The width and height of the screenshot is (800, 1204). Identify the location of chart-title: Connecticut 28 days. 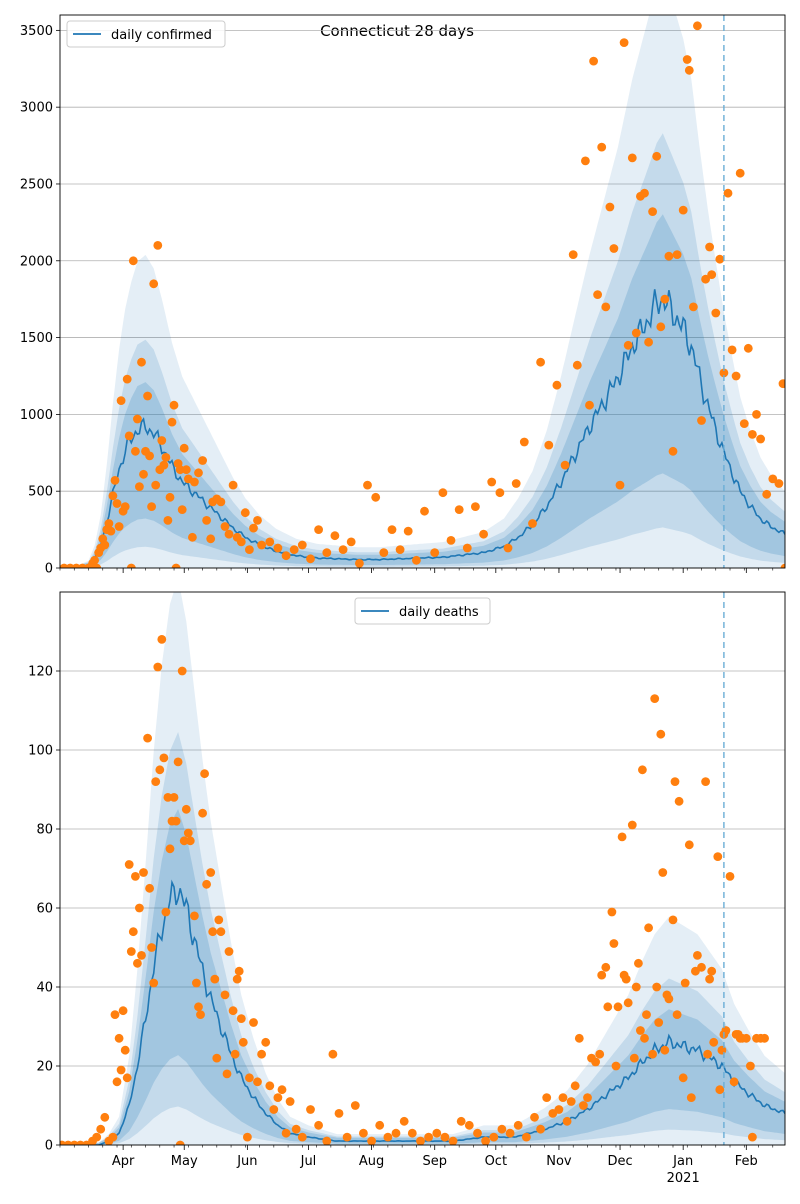
(397, 31).